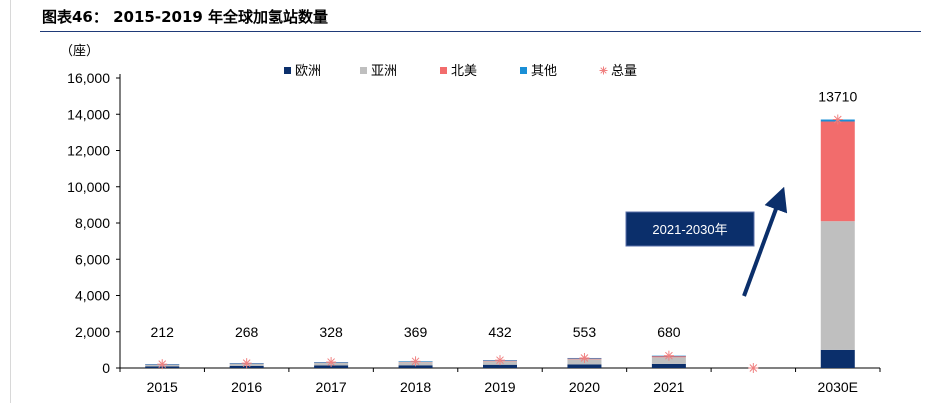 The height and width of the screenshot is (403, 933). What do you see at coordinates (838, 387) in the screenshot?
I see `x-tick-label: 2030E` at bounding box center [838, 387].